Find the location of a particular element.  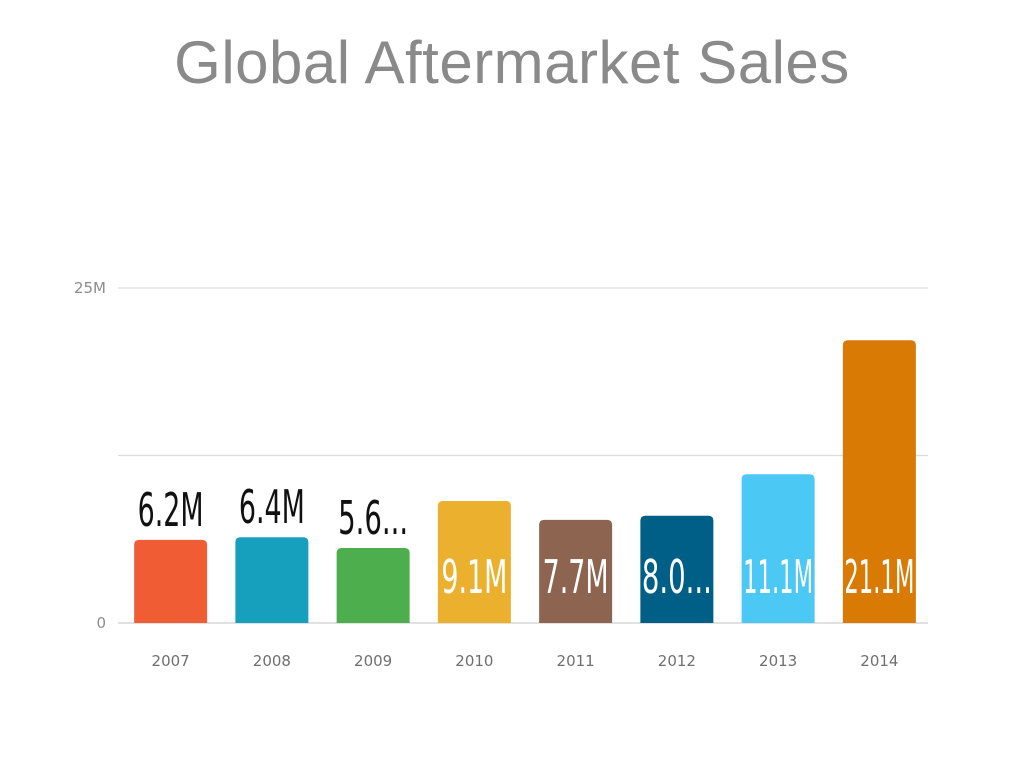

data-label-2013: 11.1M is located at coordinates (778, 577).